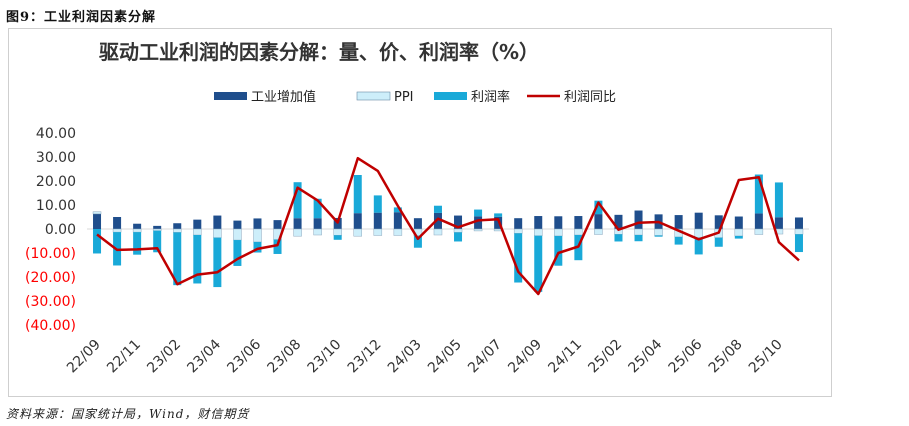  Describe the element at coordinates (404, 97) in the screenshot. I see `legend-label-2: PPI` at that location.